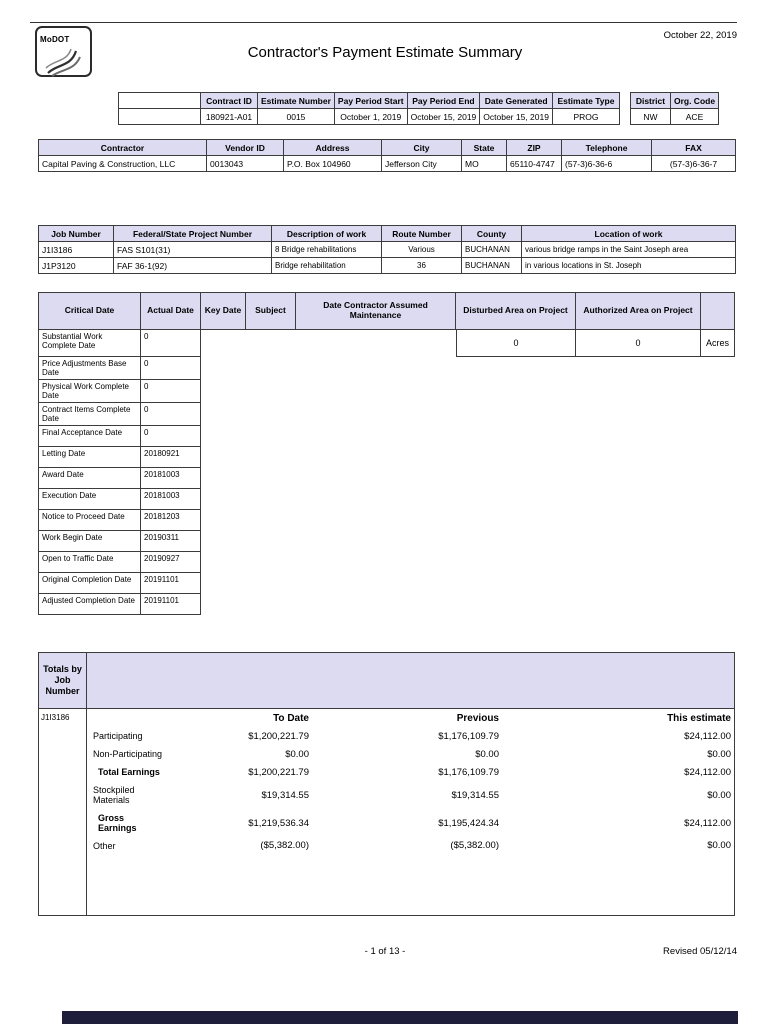 Image resolution: width=770 pixels, height=1024 pixels. I want to click on bottom-bar, so click(400, 1017).